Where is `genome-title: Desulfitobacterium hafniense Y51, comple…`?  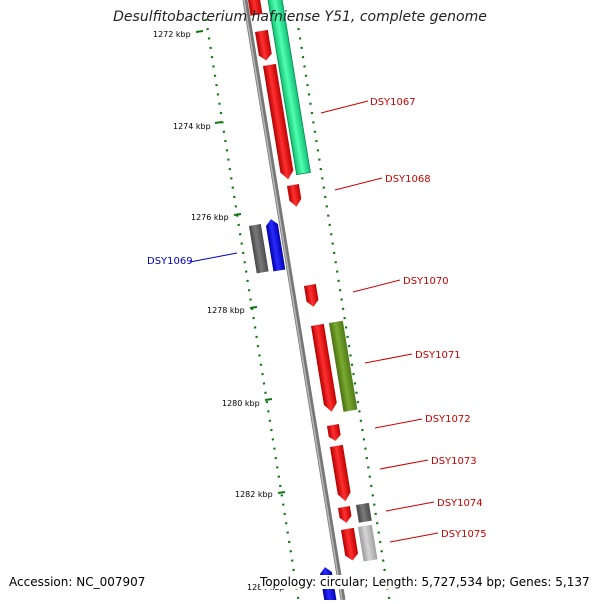 genome-title: Desulfitobacterium hafniense Y51, comple… is located at coordinates (300, 17).